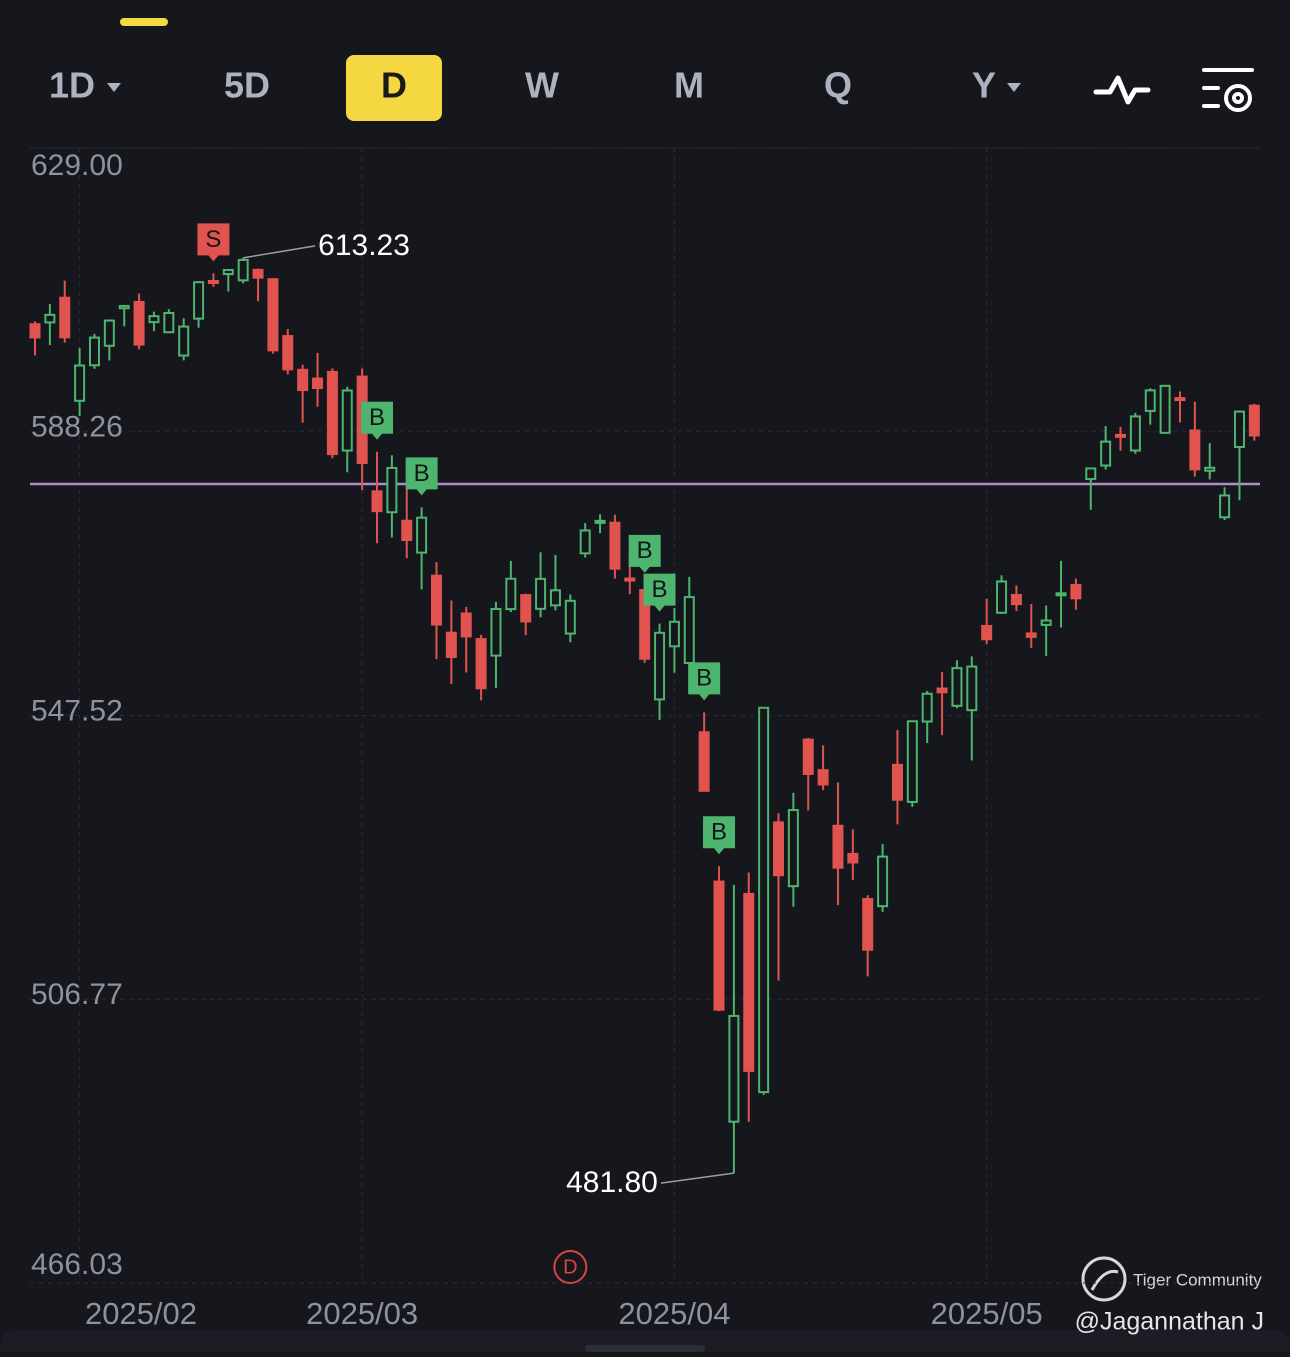 This screenshot has width=1290, height=1357. What do you see at coordinates (77, 994) in the screenshot?
I see `y-tick-label: 506.77` at bounding box center [77, 994].